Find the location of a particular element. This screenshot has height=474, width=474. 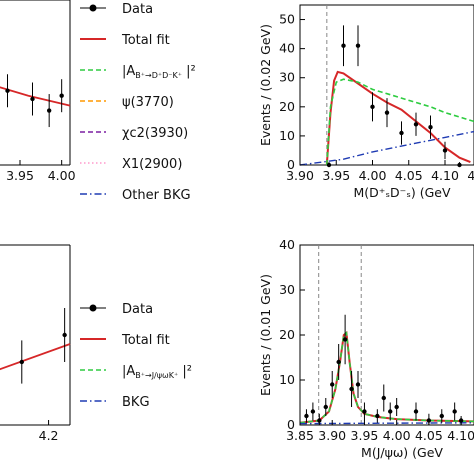

series-line-total is located at coordinates (35, 357).